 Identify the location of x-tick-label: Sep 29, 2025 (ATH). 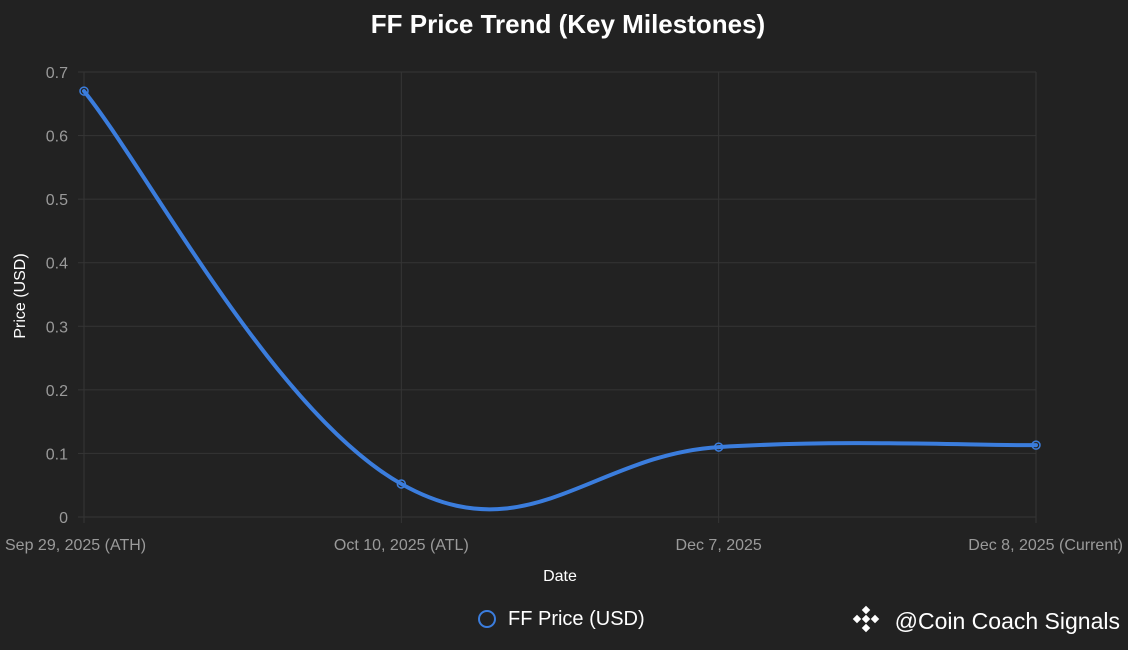
(75, 545).